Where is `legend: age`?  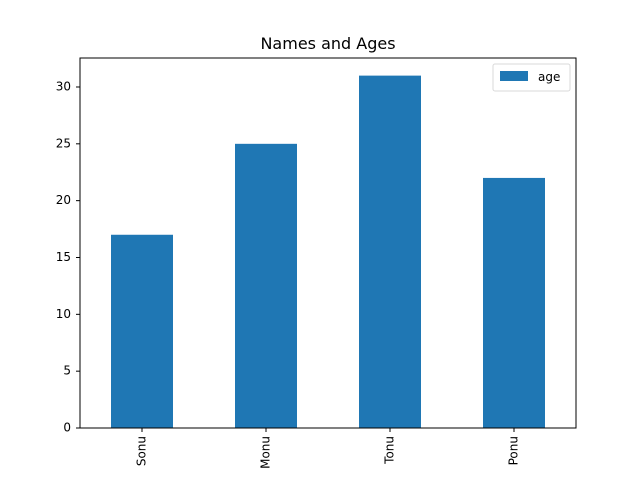 legend: age is located at coordinates (531, 77).